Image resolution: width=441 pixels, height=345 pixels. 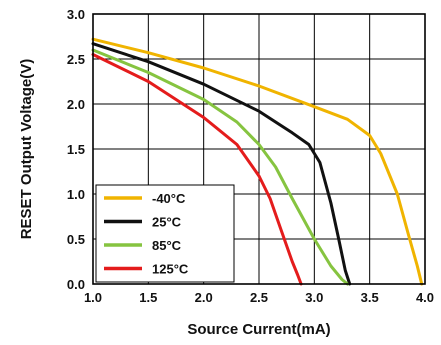 I want to click on x-tick-label: 2.5, so click(x=259, y=297).